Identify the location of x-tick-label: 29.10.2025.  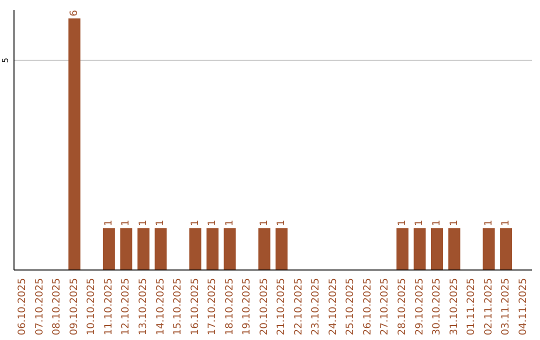
(420, 307).